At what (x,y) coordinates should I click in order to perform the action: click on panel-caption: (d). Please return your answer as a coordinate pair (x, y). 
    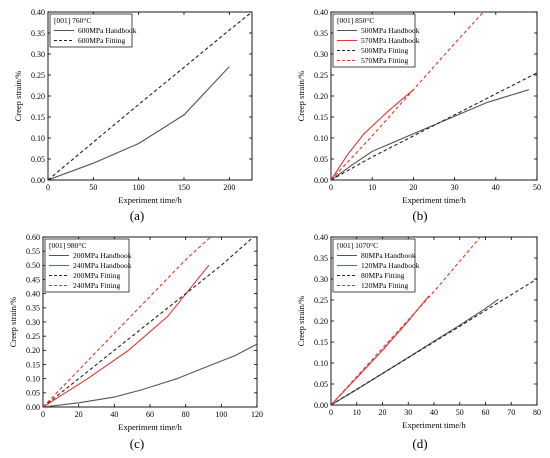
    Looking at the image, I should click on (419, 443).